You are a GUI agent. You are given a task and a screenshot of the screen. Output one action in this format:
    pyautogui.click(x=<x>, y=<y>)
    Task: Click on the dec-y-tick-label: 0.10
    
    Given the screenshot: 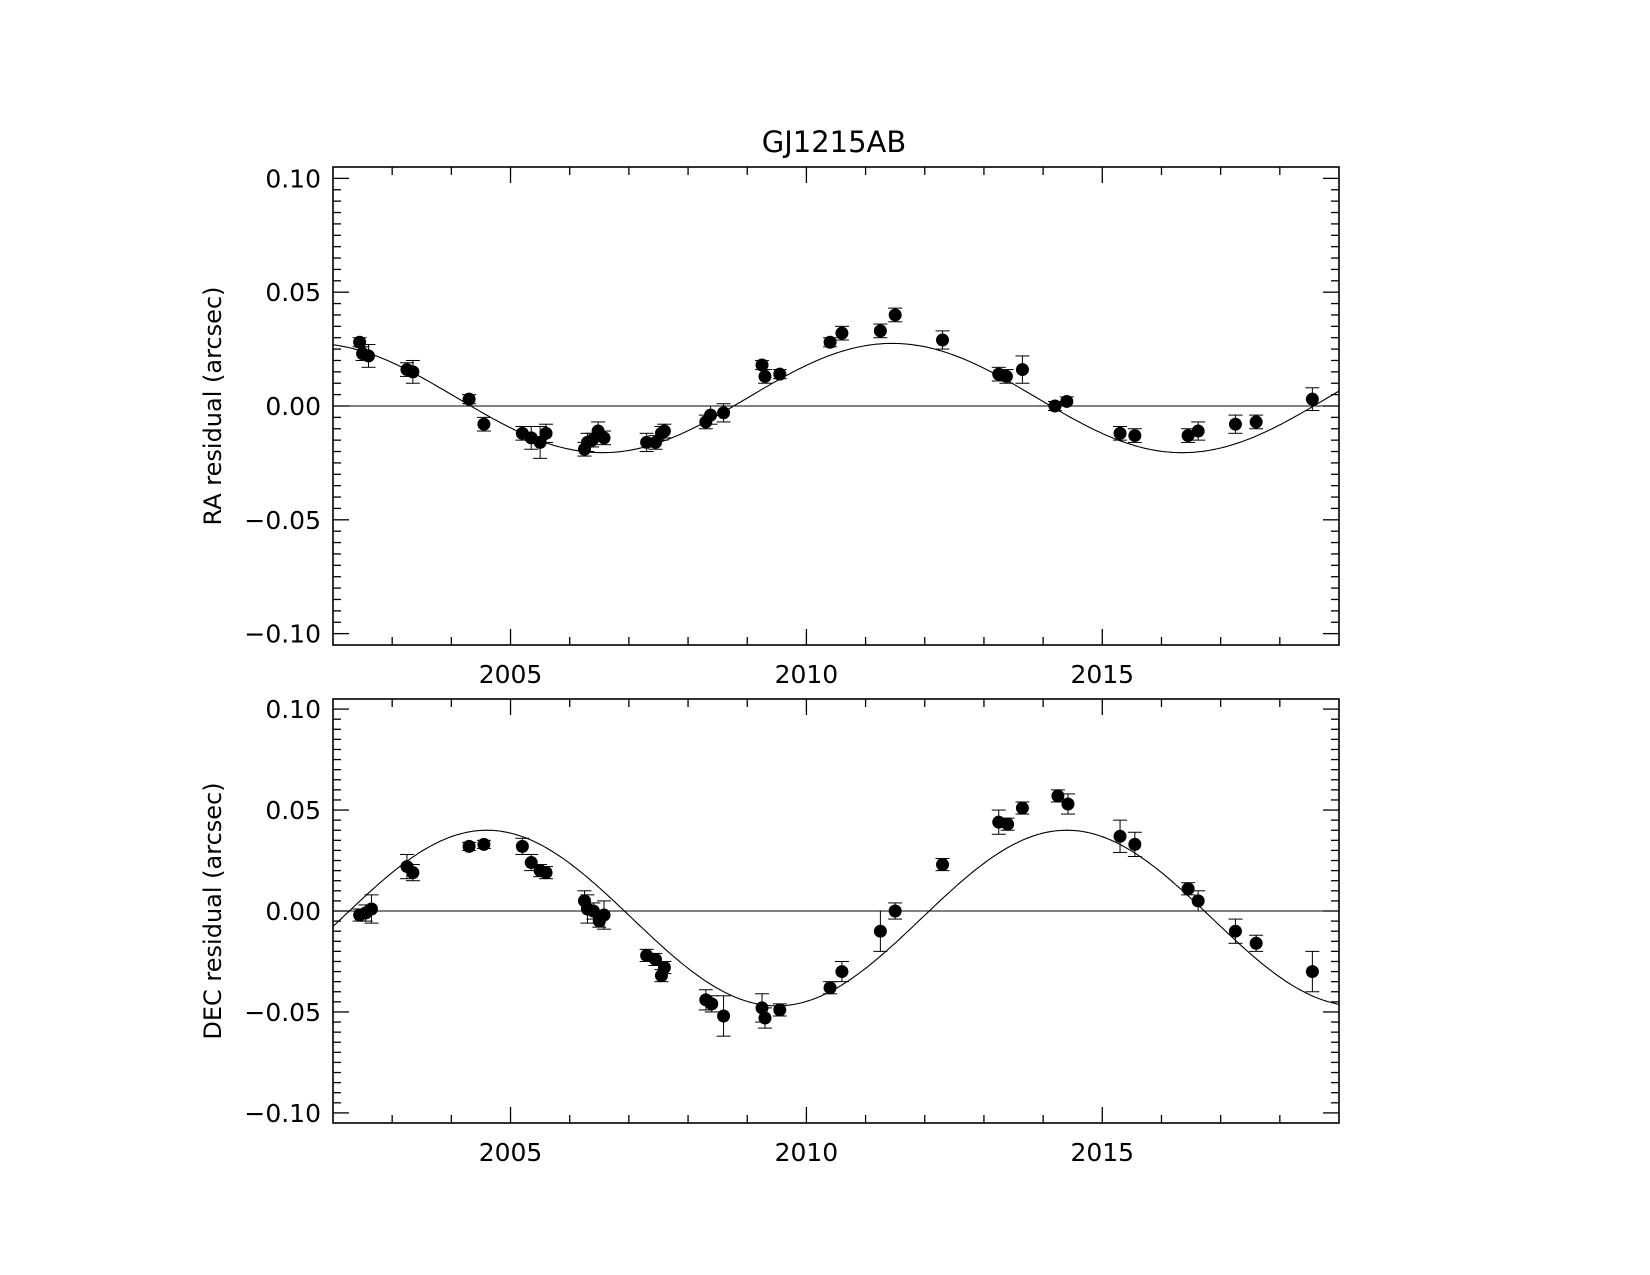 What is the action you would take?
    pyautogui.click(x=293, y=709)
    